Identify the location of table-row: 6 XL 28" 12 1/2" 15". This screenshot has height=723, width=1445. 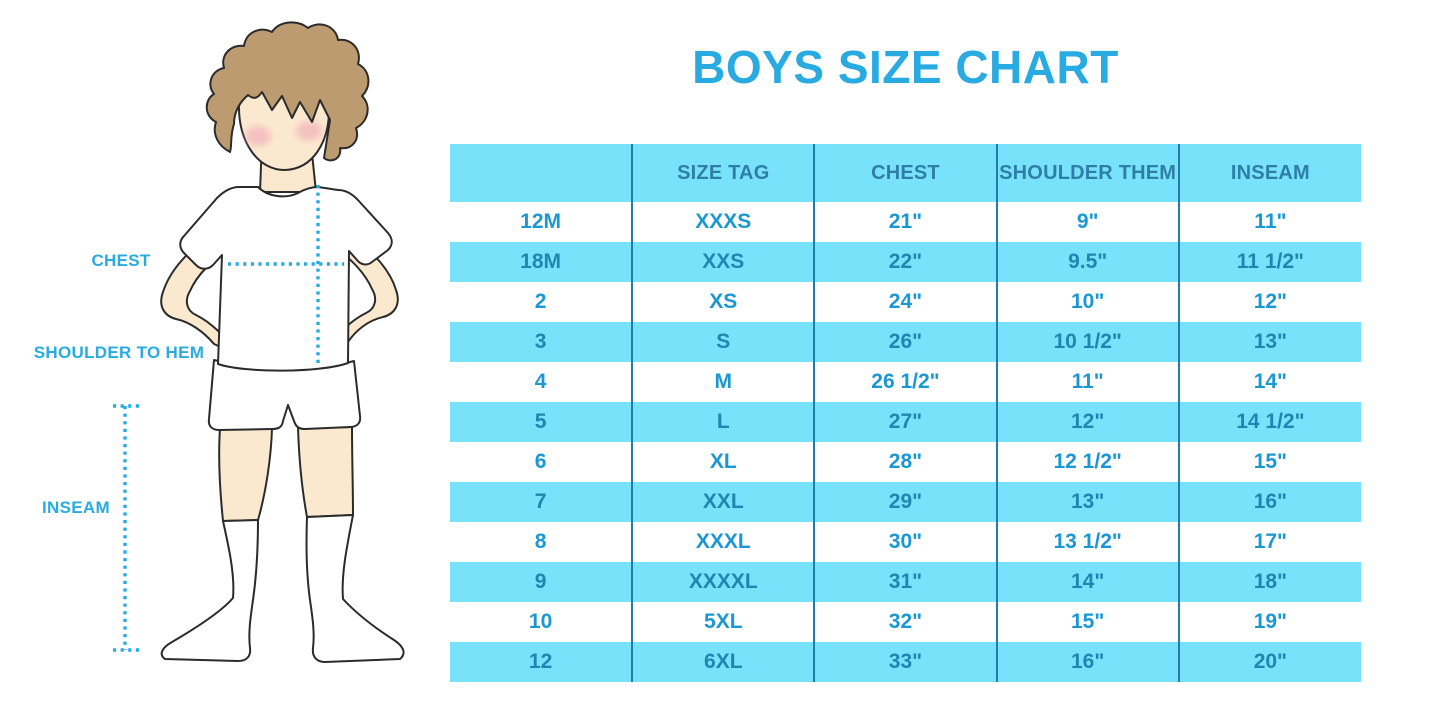
(905, 462).